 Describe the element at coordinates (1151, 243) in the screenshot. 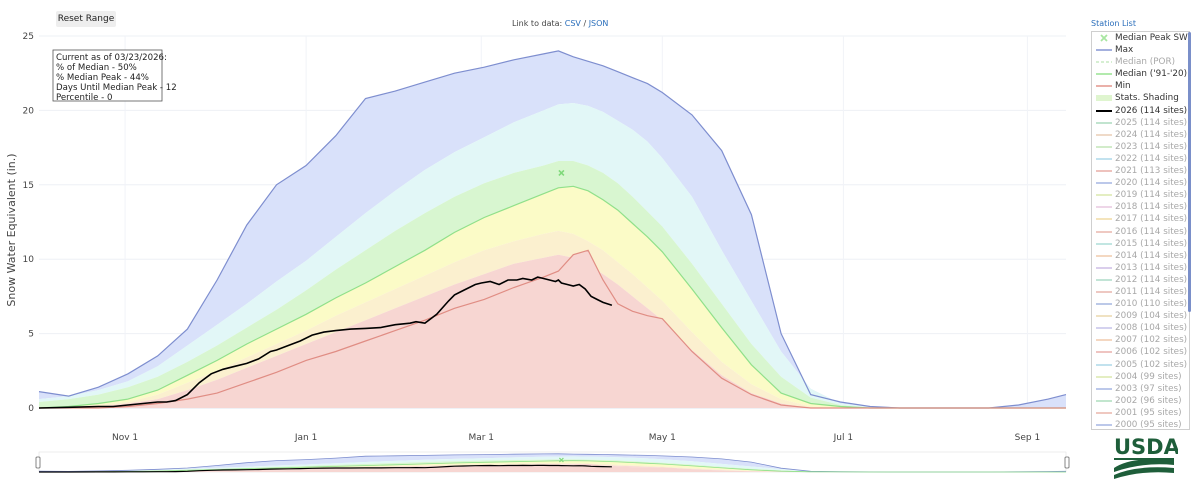

I see `legend-label: 2015 (114 sites)` at that location.